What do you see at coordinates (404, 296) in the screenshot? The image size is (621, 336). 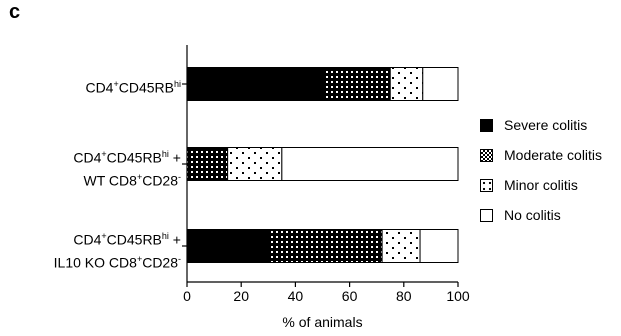 I see `x-tick-label-80: 80` at bounding box center [404, 296].